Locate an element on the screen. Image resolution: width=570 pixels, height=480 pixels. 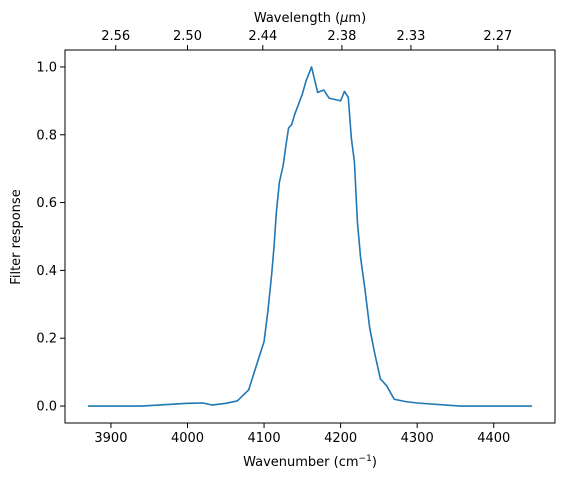
x-axis-label-superscript: −1 is located at coordinates (365, 459).